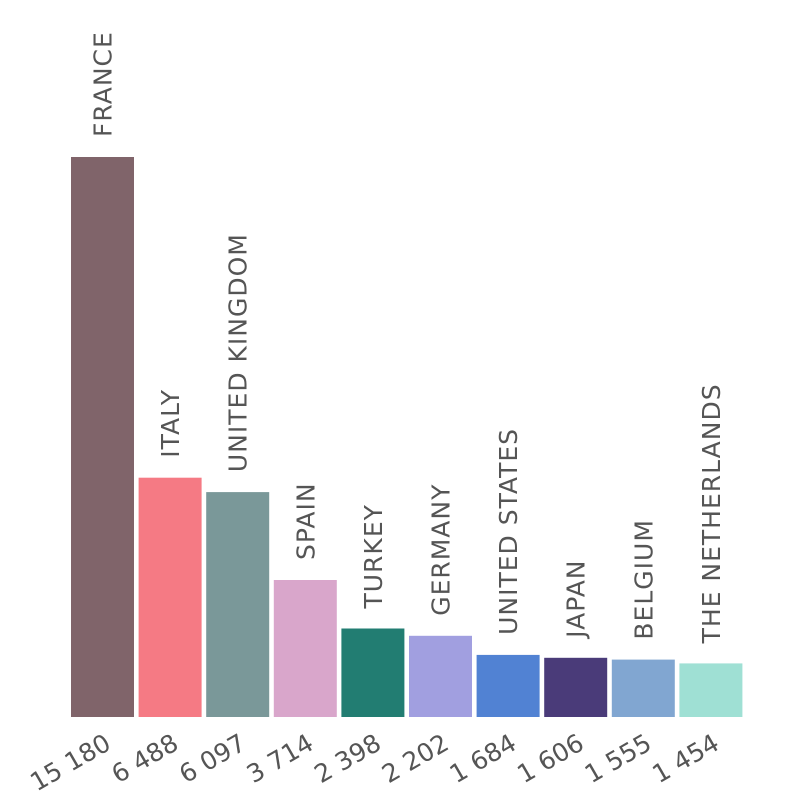  I want to click on bar-united-kingdom, so click(238, 604).